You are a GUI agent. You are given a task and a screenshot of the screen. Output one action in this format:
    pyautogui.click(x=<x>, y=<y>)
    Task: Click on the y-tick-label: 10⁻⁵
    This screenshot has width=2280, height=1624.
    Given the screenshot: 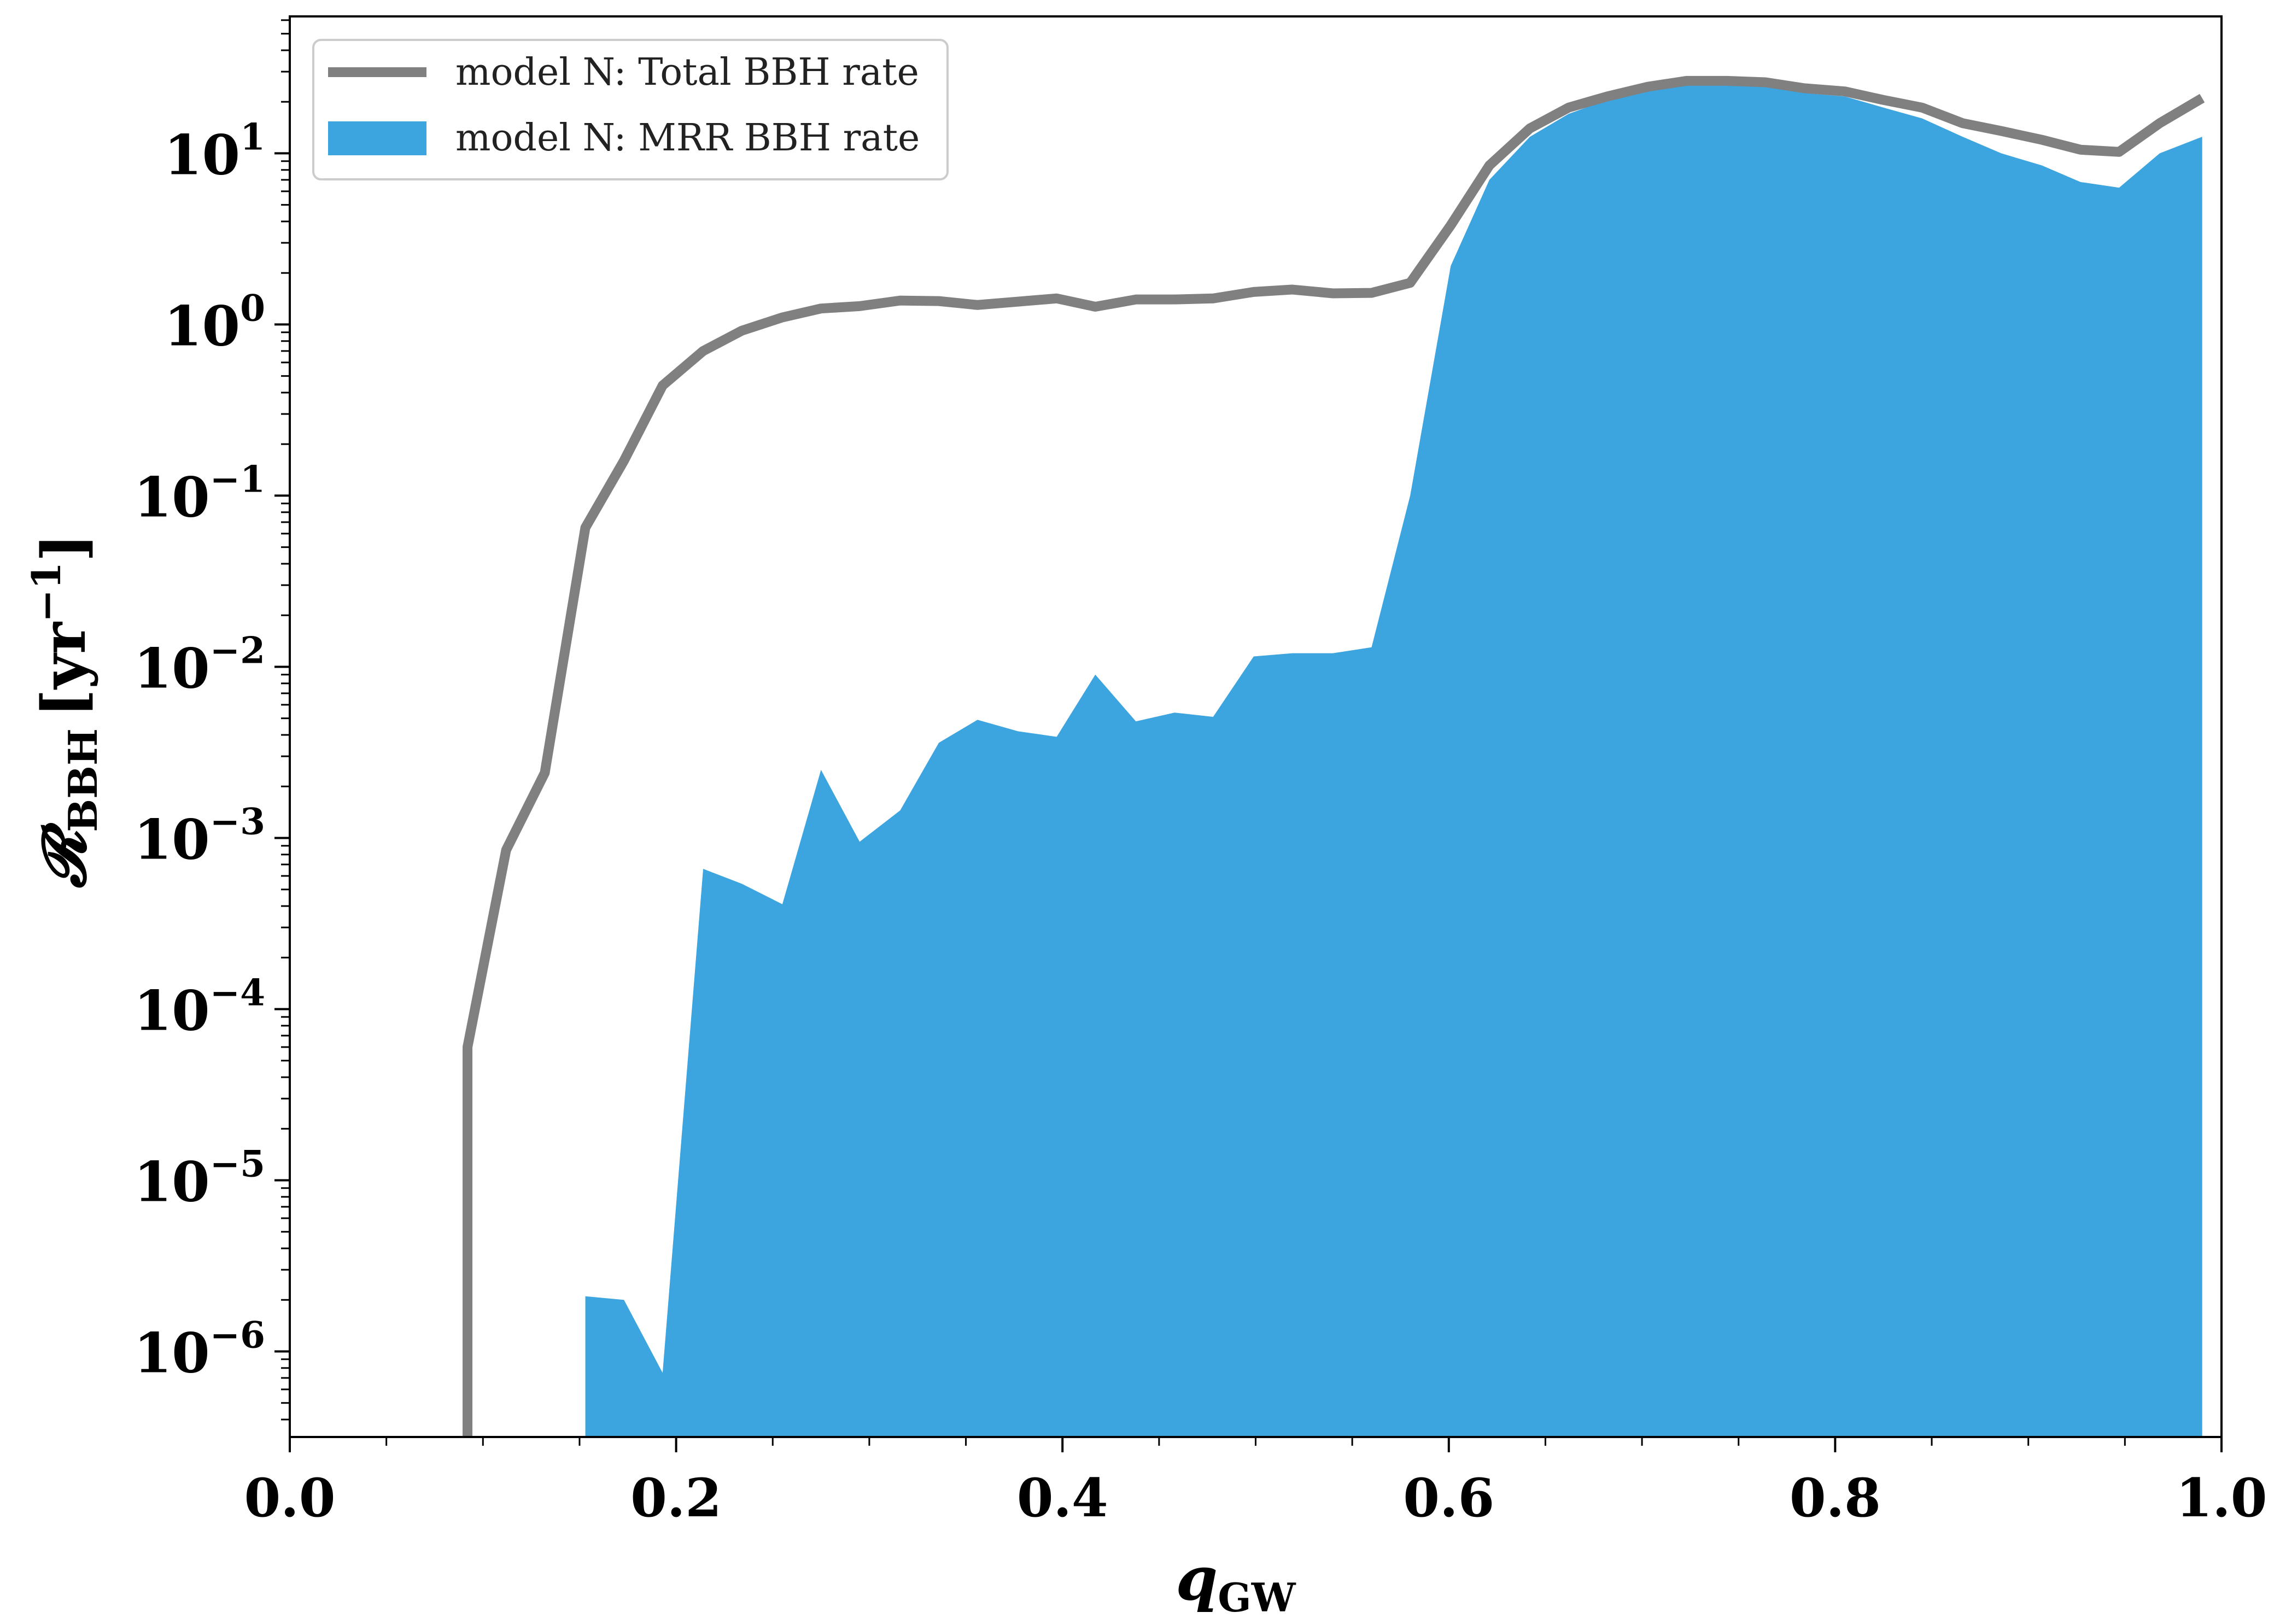 What is the action you would take?
    pyautogui.click(x=200, y=1178)
    